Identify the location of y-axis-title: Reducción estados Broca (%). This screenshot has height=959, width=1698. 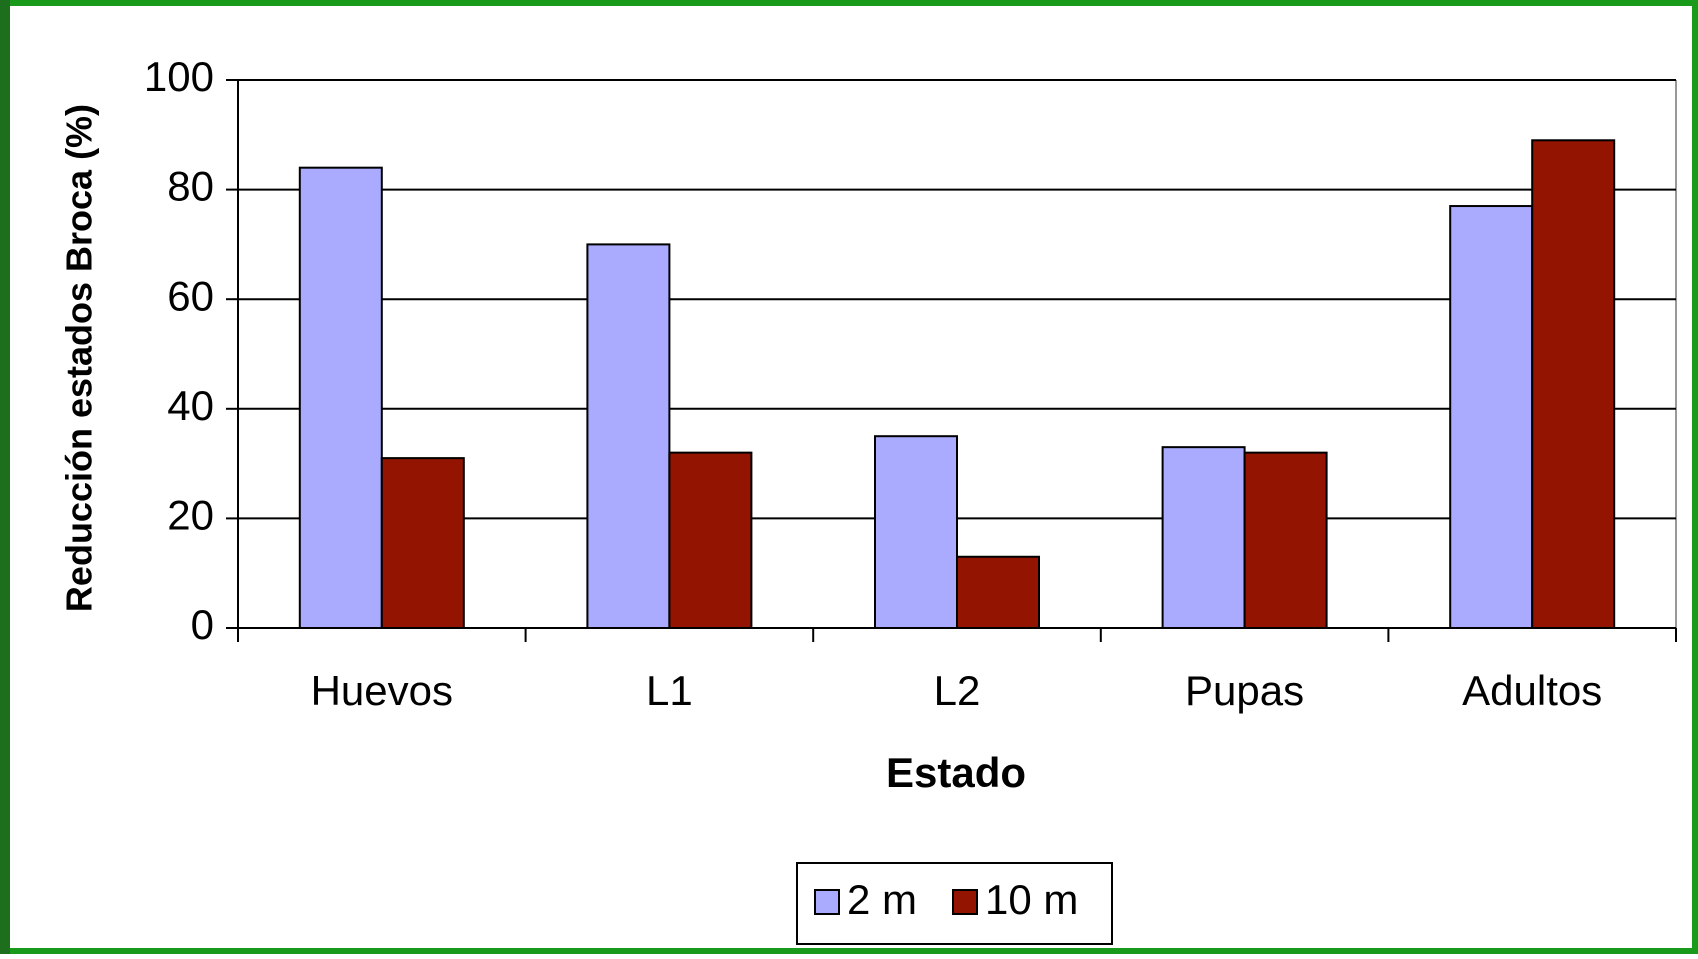
(79, 358).